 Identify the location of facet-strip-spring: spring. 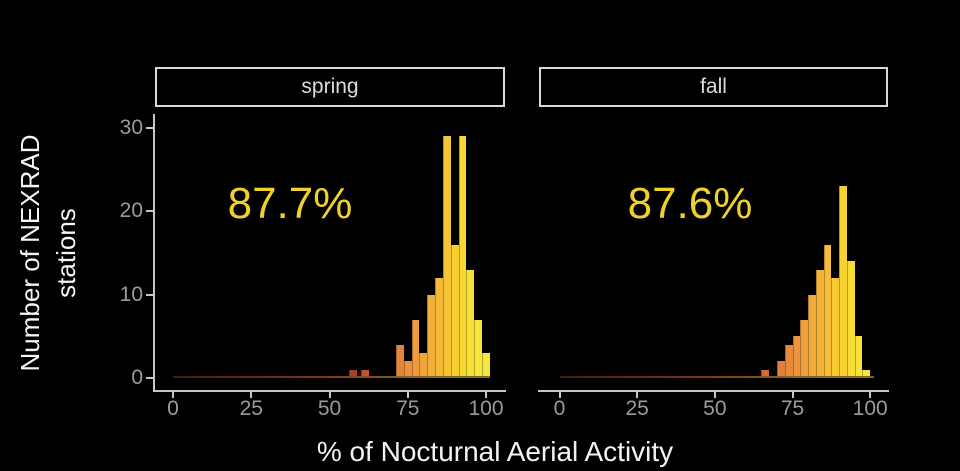
(330, 87).